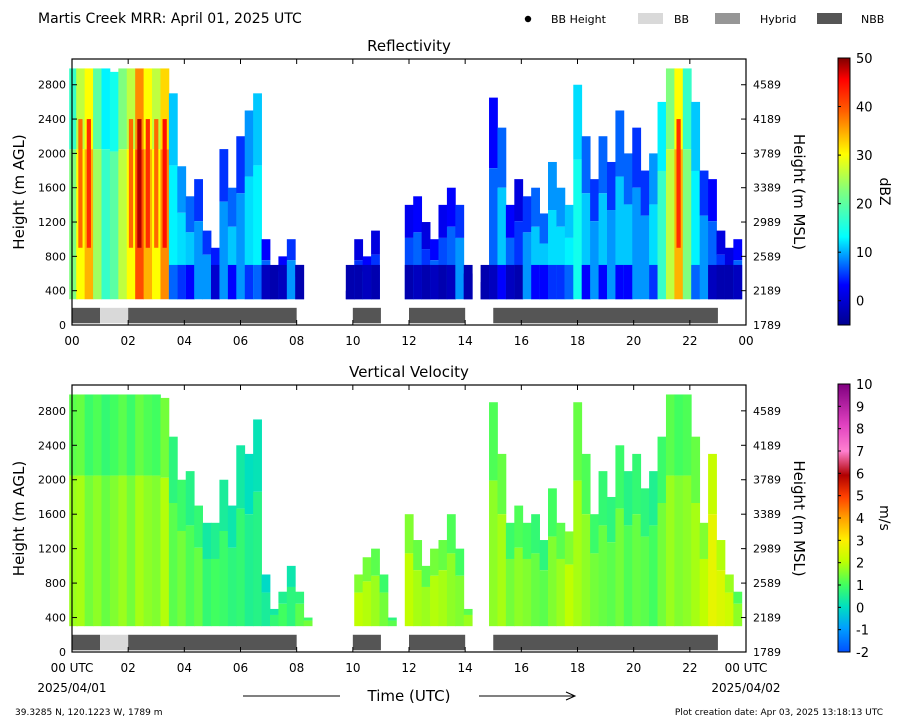 This screenshot has height=725, width=900. I want to click on legend-item-bb: BB, so click(663, 19).